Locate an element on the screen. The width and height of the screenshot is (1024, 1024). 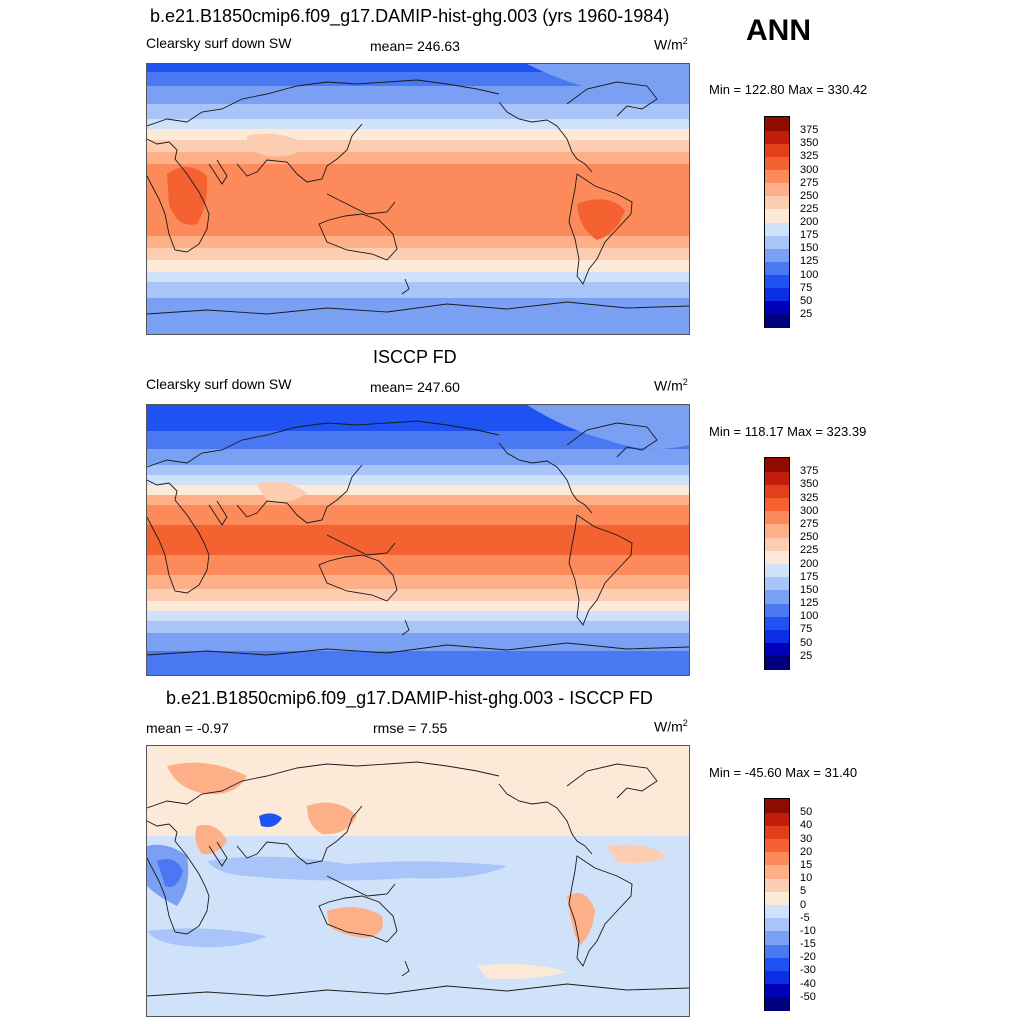
panel-2-title: ISCCP FD is located at coordinates (415, 357).